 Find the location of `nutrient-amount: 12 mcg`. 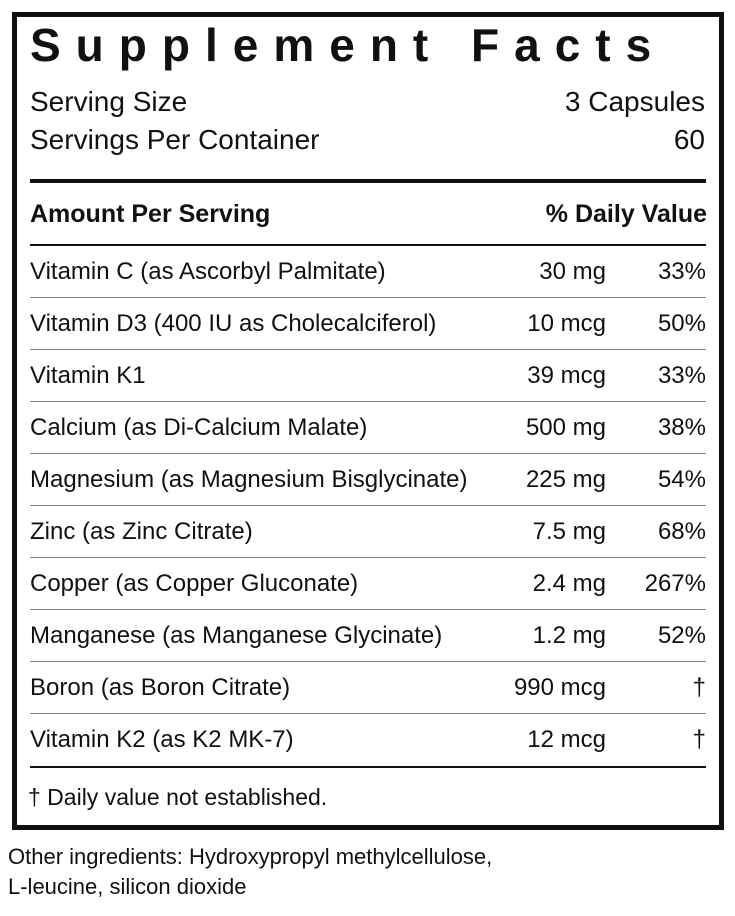

nutrient-amount: 12 mcg is located at coordinates (566, 739).